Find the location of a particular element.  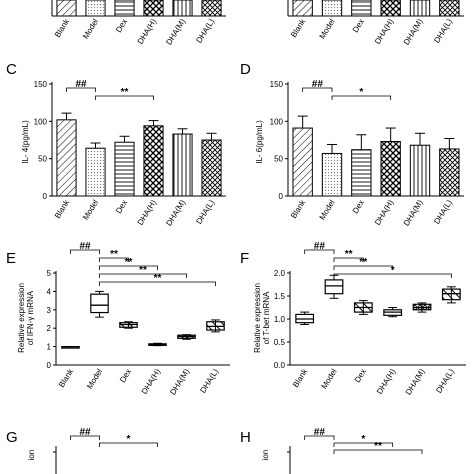

ylabel-e-line2: of IFN-γ mRNA is located at coordinates (30, 317).